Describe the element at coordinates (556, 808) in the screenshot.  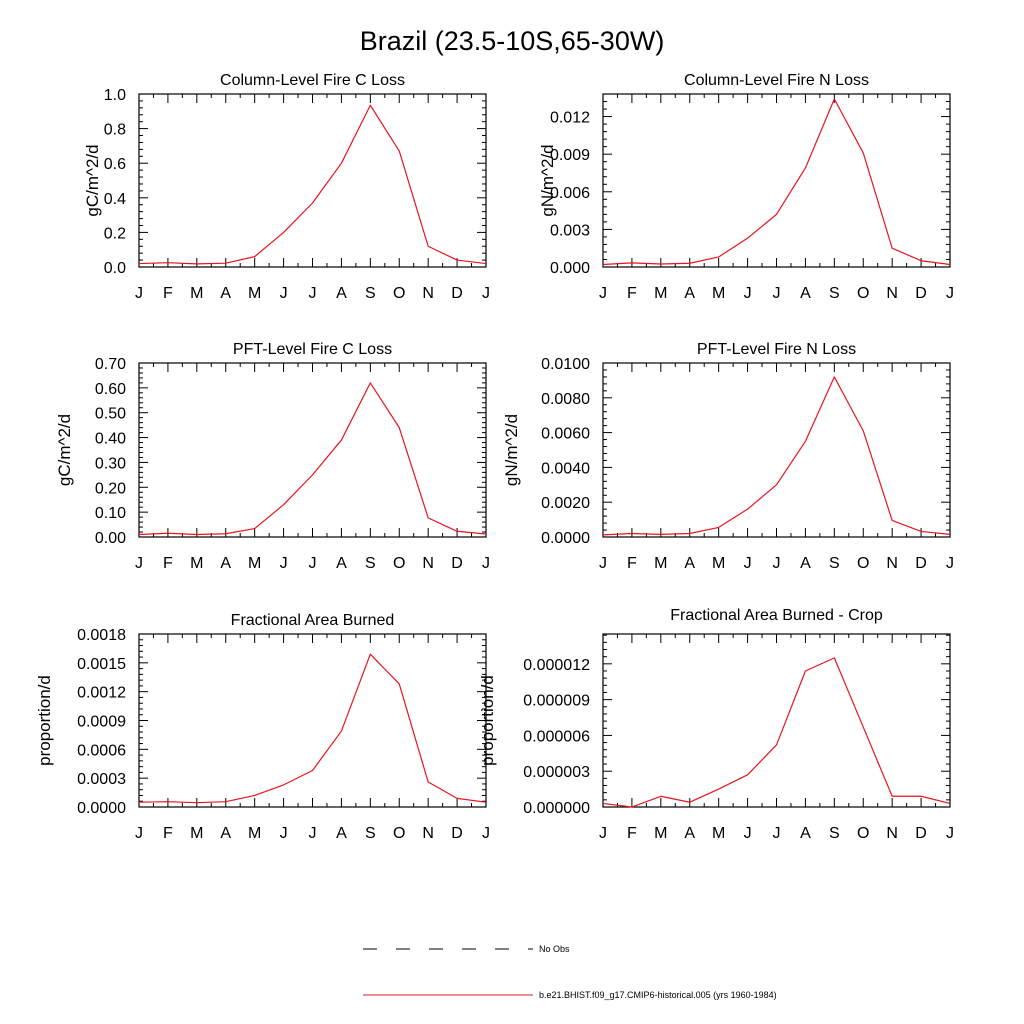
I see `y-tick-label: 0.000000` at that location.